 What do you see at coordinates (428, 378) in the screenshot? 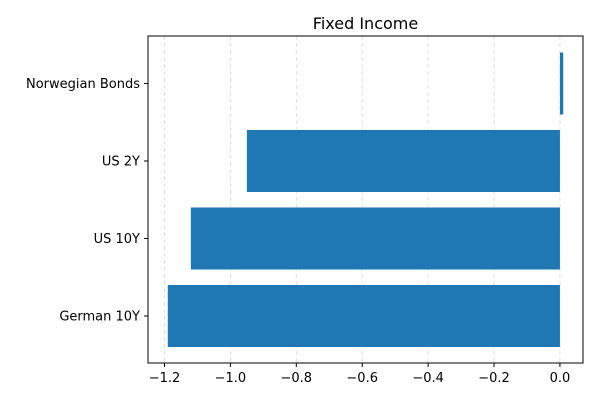
I see `x-tick-label: −0.4` at bounding box center [428, 378].